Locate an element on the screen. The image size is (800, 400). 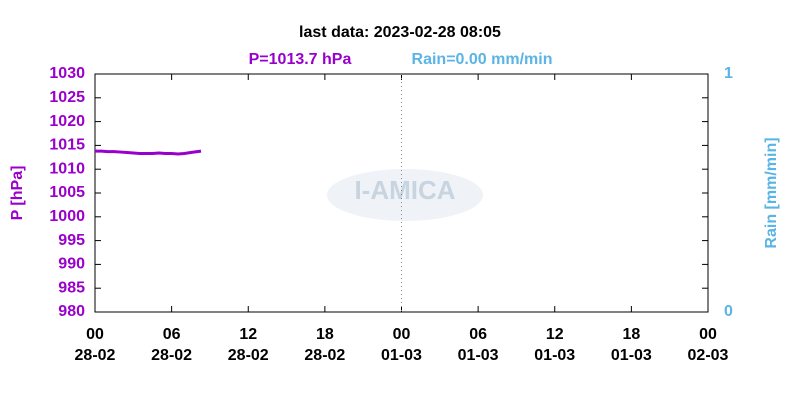
y-tick-label: 1015 is located at coordinates (67, 145).